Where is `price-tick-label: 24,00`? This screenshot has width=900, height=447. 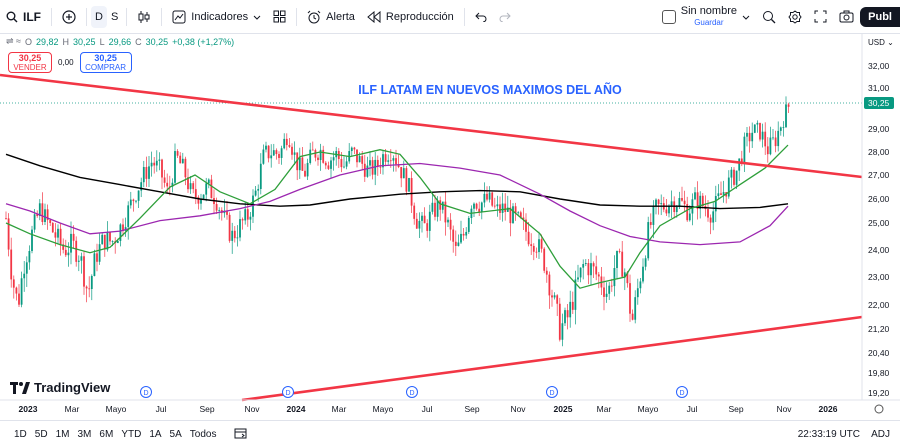 price-tick-label: 24,00 is located at coordinates (879, 250).